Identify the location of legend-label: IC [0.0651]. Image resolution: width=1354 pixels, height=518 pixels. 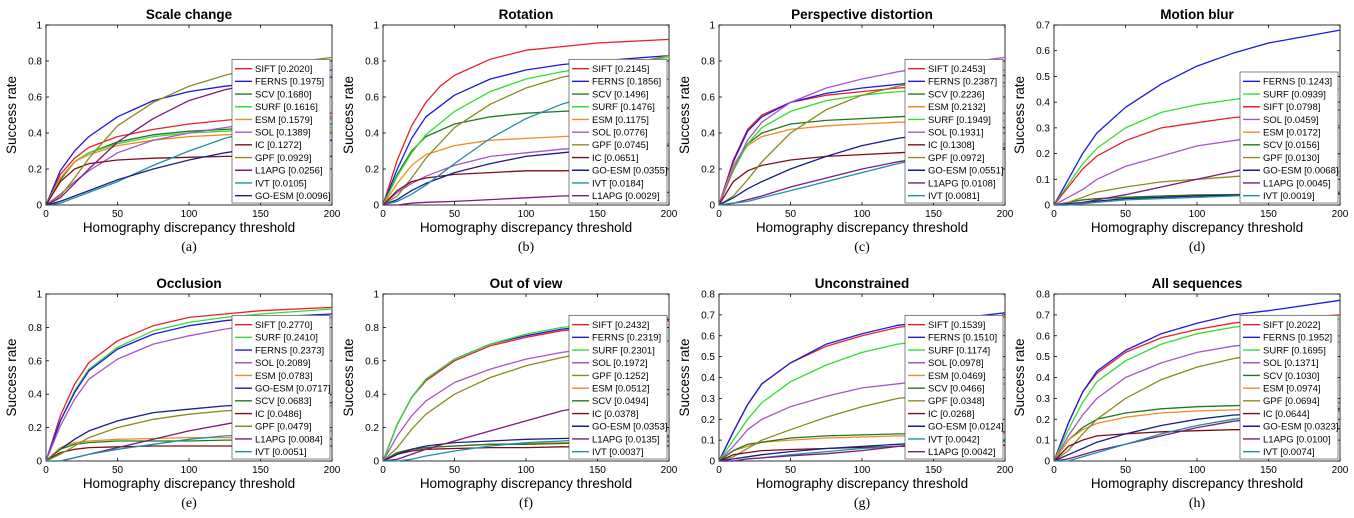
(615, 158).